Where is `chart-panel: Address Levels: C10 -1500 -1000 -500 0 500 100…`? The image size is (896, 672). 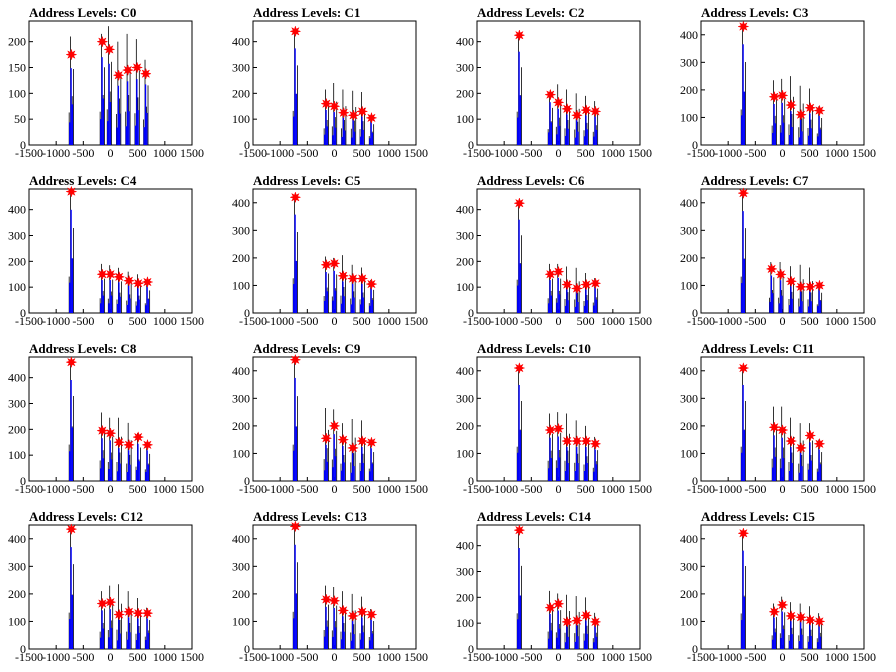
chart-panel: Address Levels: C10 -1500 -1000 -500 0 500 100… is located at coordinates (560, 420).